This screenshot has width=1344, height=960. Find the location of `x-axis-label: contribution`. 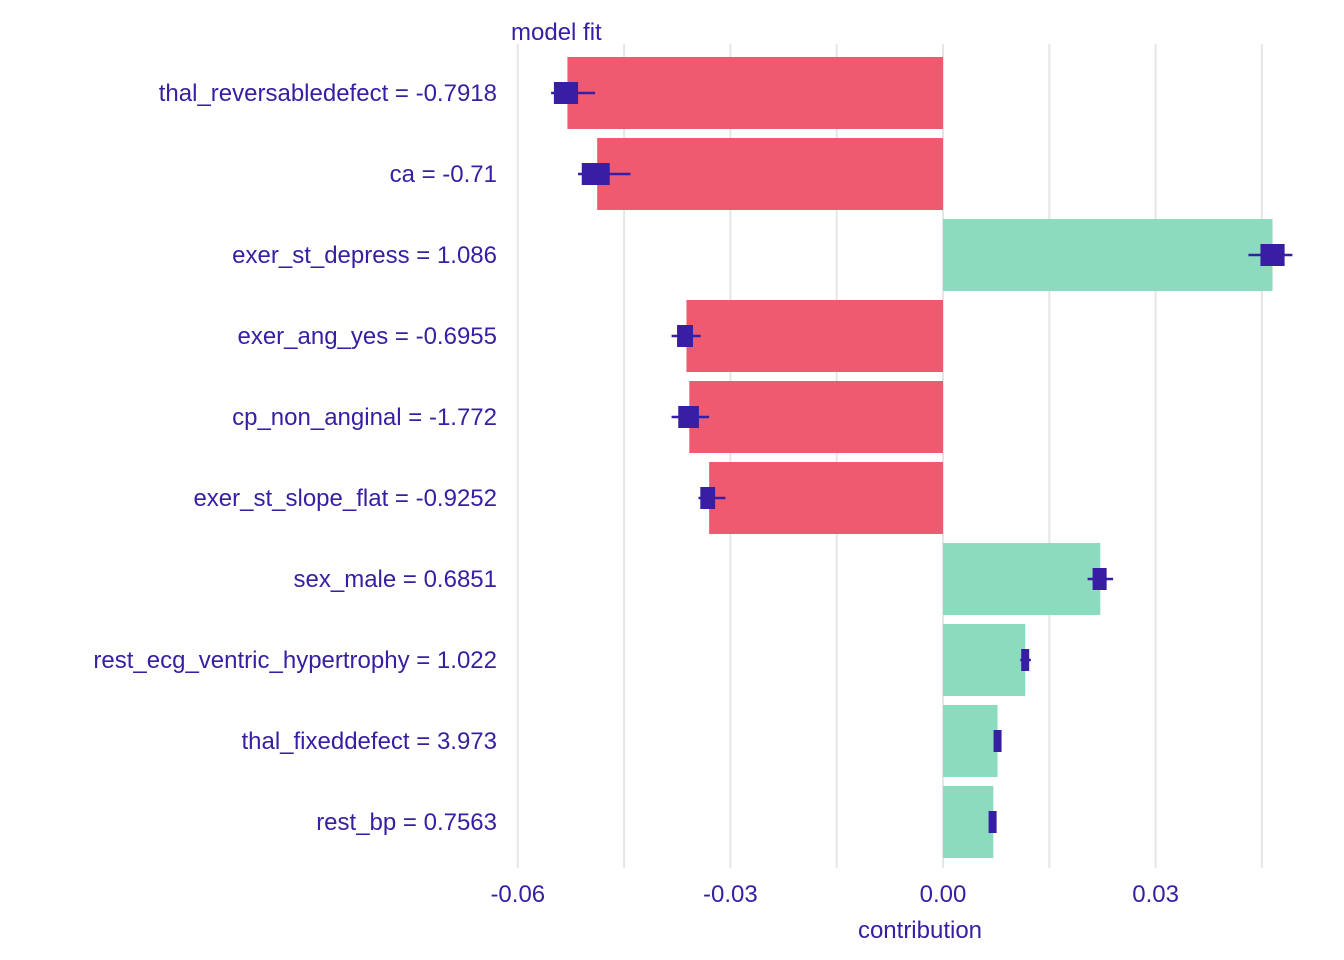

x-axis-label: contribution is located at coordinates (920, 930).